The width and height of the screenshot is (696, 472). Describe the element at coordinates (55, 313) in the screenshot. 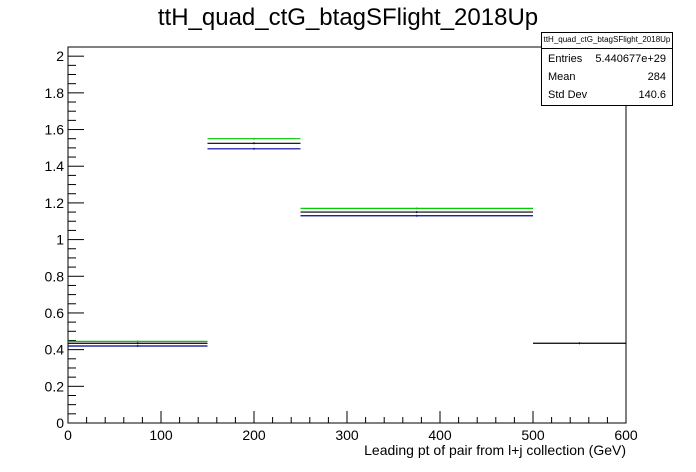

I see `y-tick-label: 0.6` at that location.